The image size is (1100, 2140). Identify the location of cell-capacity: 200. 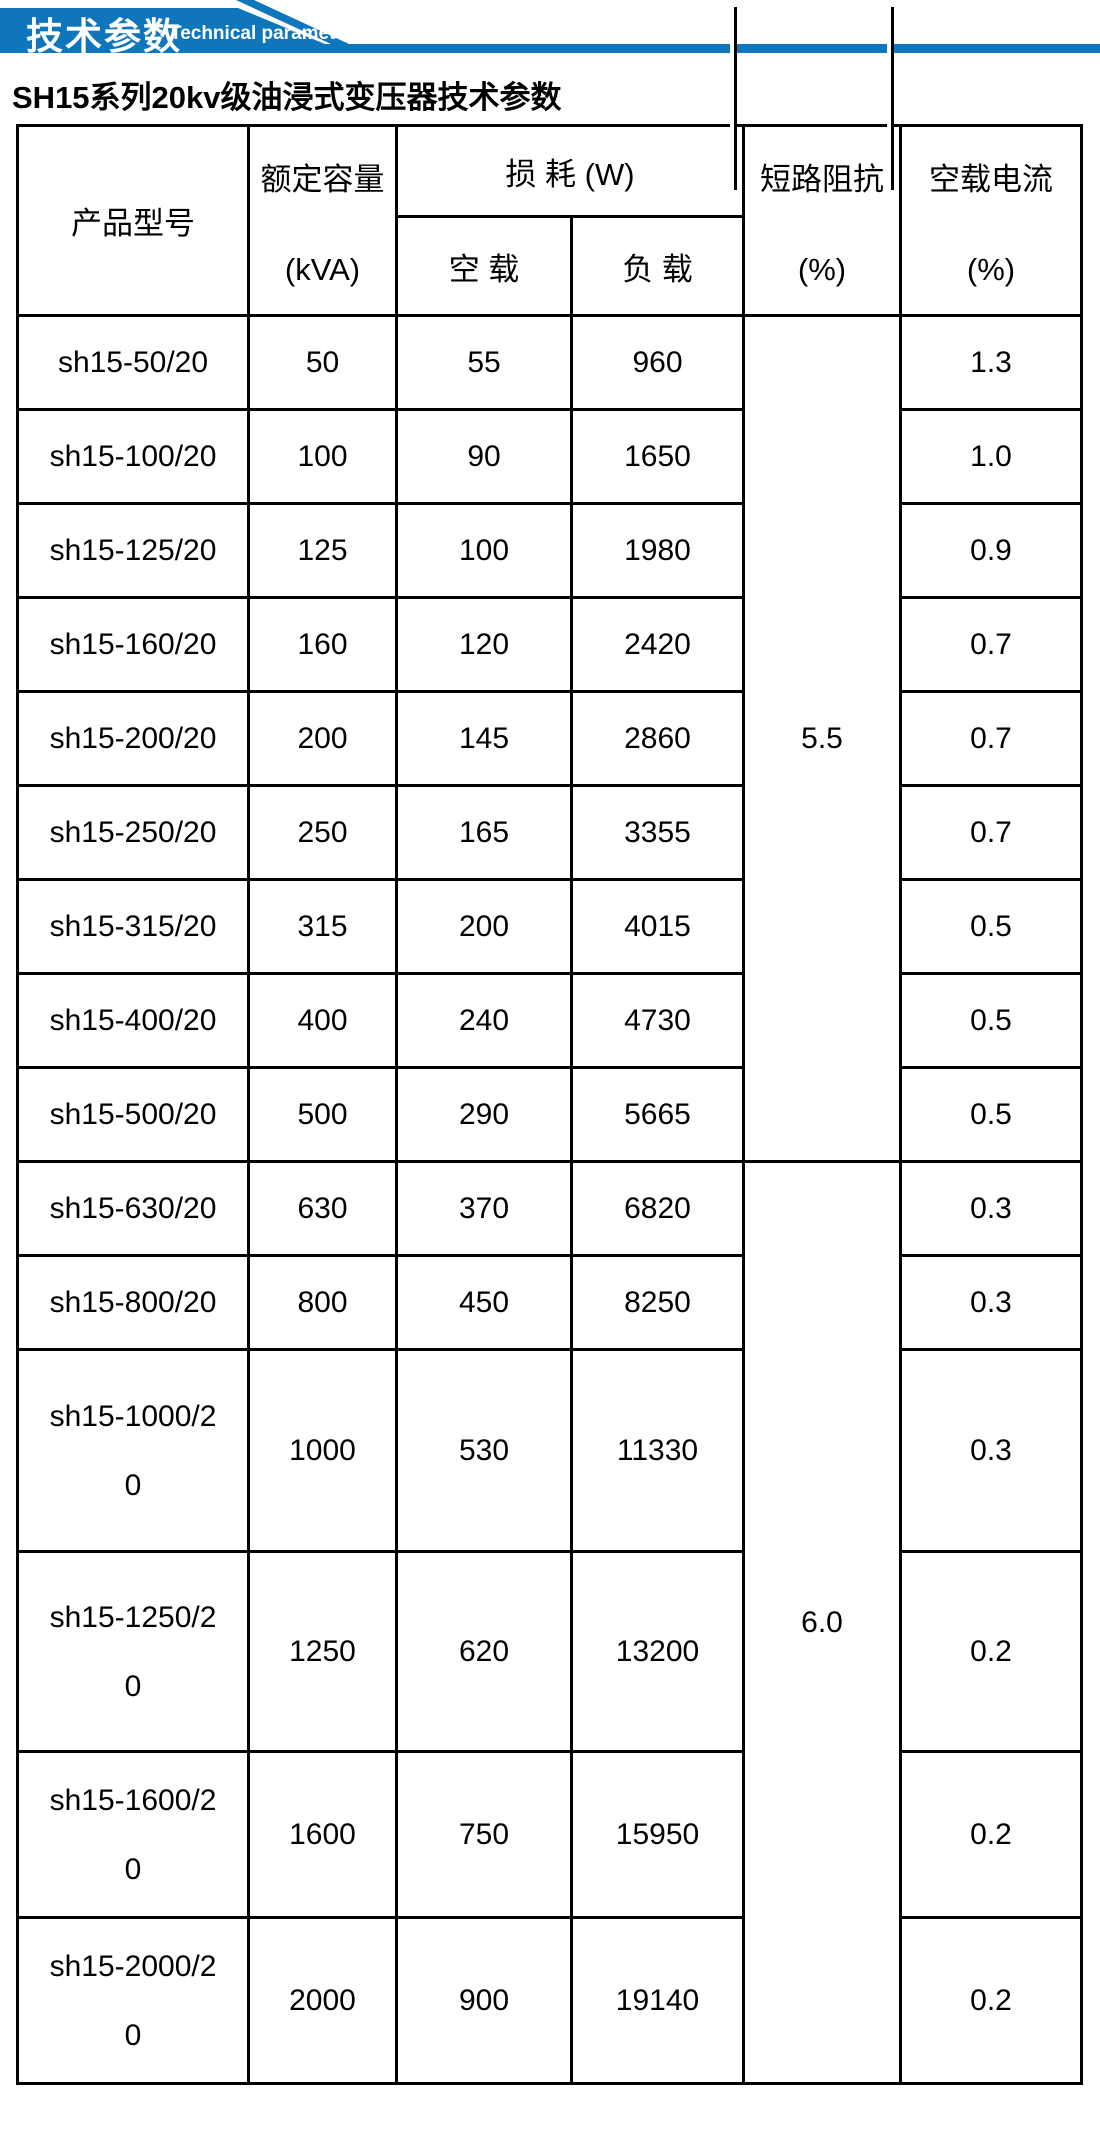
(322, 738).